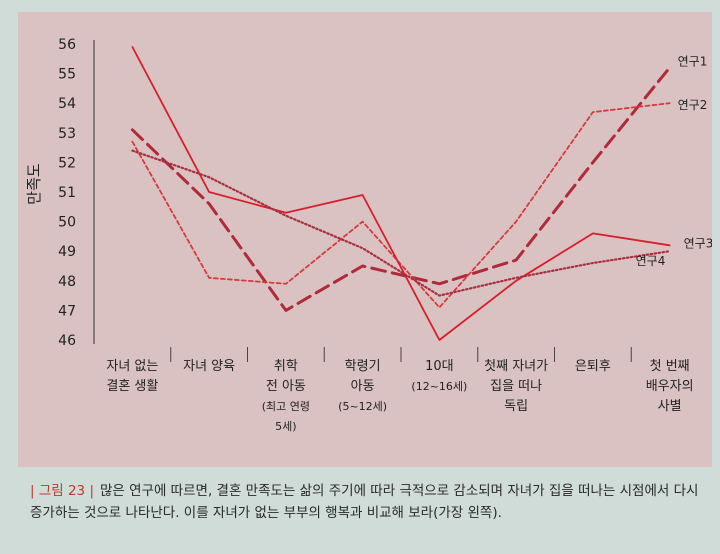 The height and width of the screenshot is (554, 720). Describe the element at coordinates (693, 62) in the screenshot. I see `series-end-label: 연구1` at that location.